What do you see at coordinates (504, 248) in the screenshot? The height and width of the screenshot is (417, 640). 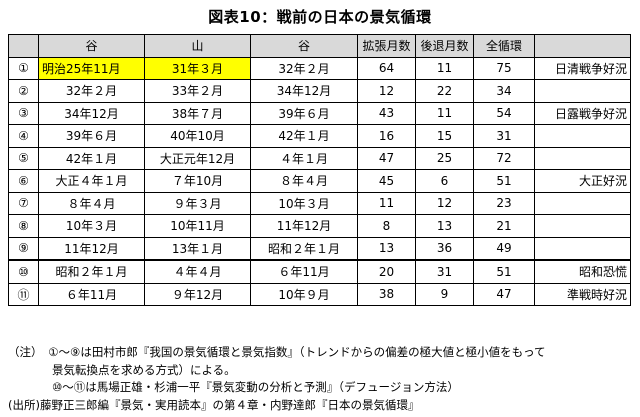 I see `total-cell: 49` at bounding box center [504, 248].